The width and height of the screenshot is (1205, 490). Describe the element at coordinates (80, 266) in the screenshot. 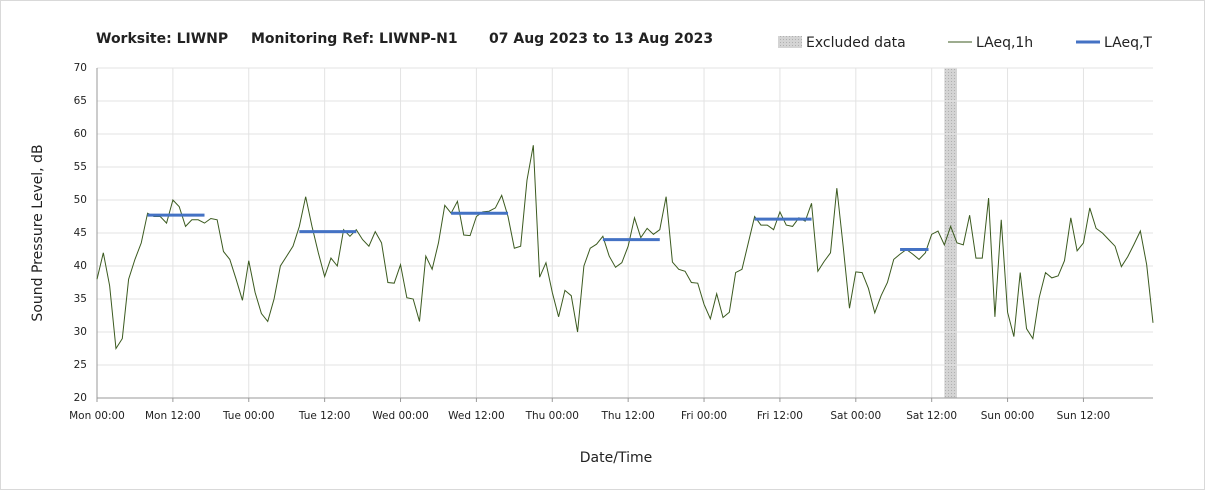

I see `y-tick-label: 40` at that location.